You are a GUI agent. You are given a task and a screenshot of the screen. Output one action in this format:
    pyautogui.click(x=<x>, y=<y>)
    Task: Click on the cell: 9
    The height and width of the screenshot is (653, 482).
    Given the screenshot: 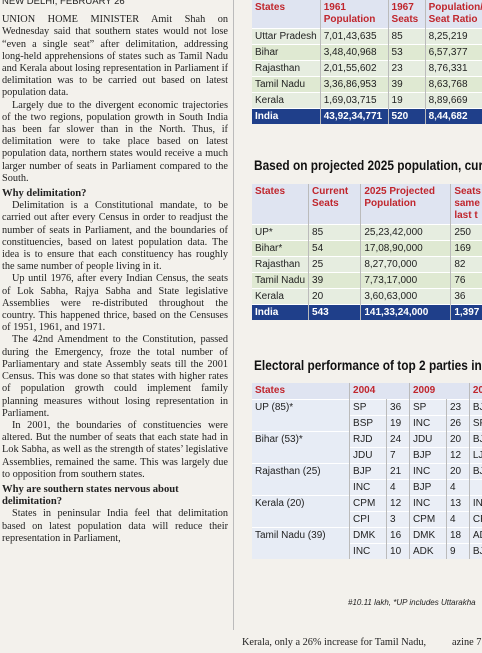 What is the action you would take?
    pyautogui.click(x=458, y=551)
    